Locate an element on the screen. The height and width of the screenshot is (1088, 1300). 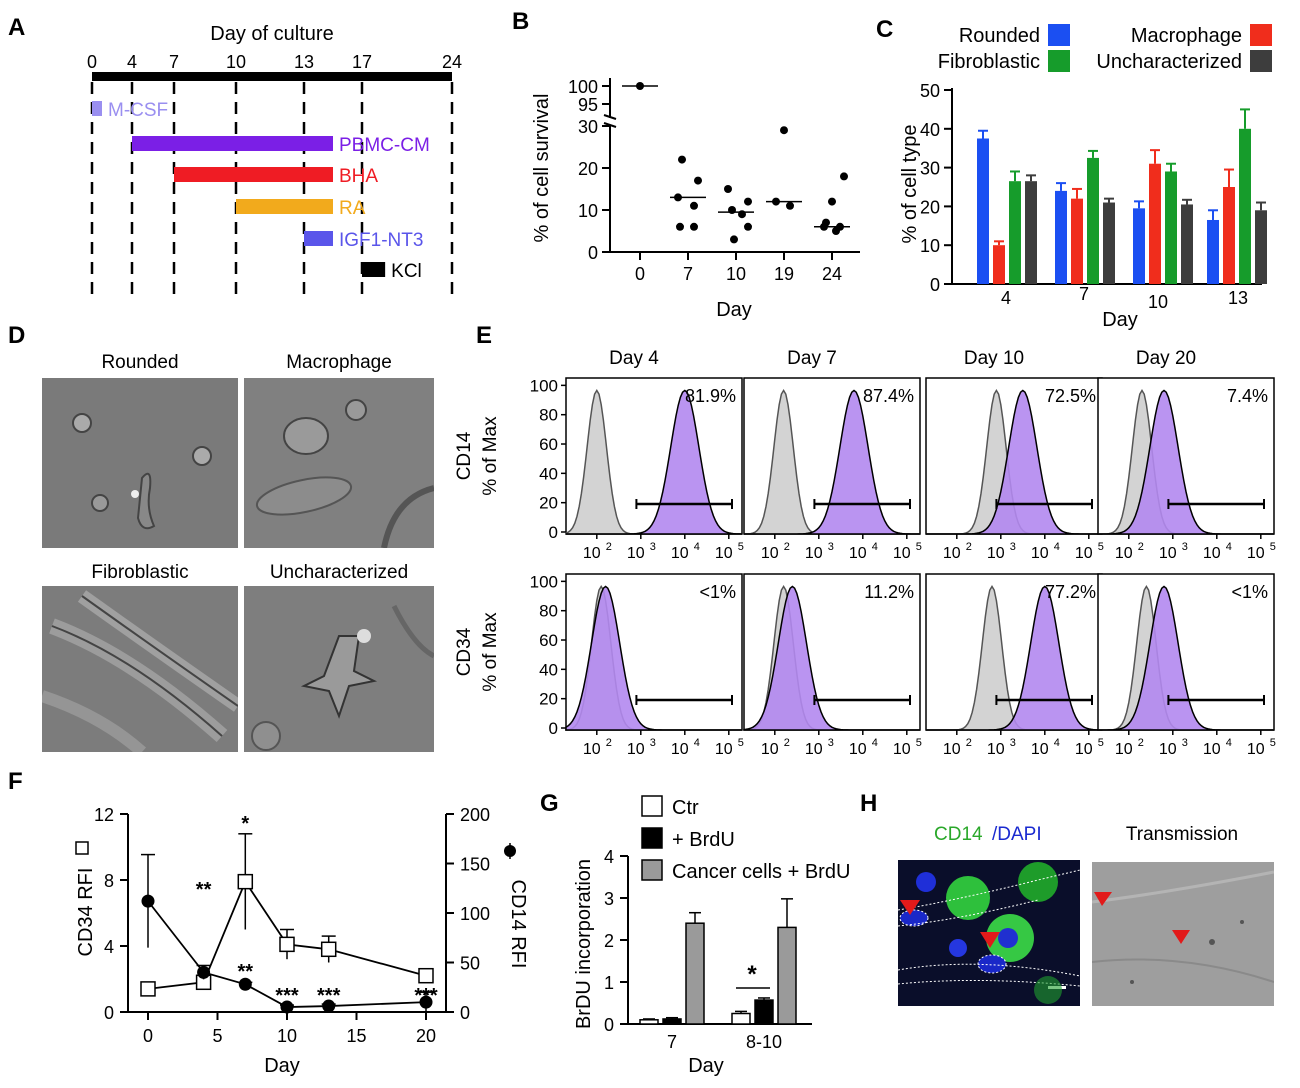
rfi-x-tick-label: 20 is located at coordinates (426, 1036).